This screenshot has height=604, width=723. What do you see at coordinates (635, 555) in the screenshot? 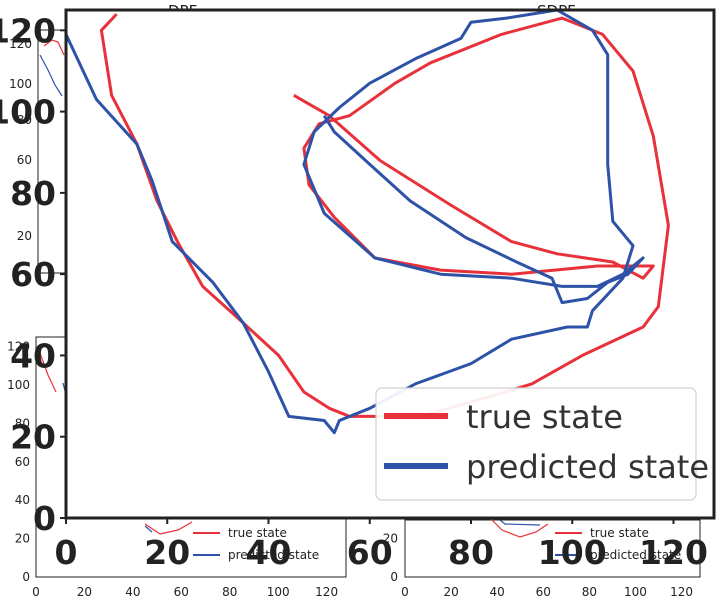
I see `panel-4-legend-predicted-label: predicted state` at bounding box center [635, 555].